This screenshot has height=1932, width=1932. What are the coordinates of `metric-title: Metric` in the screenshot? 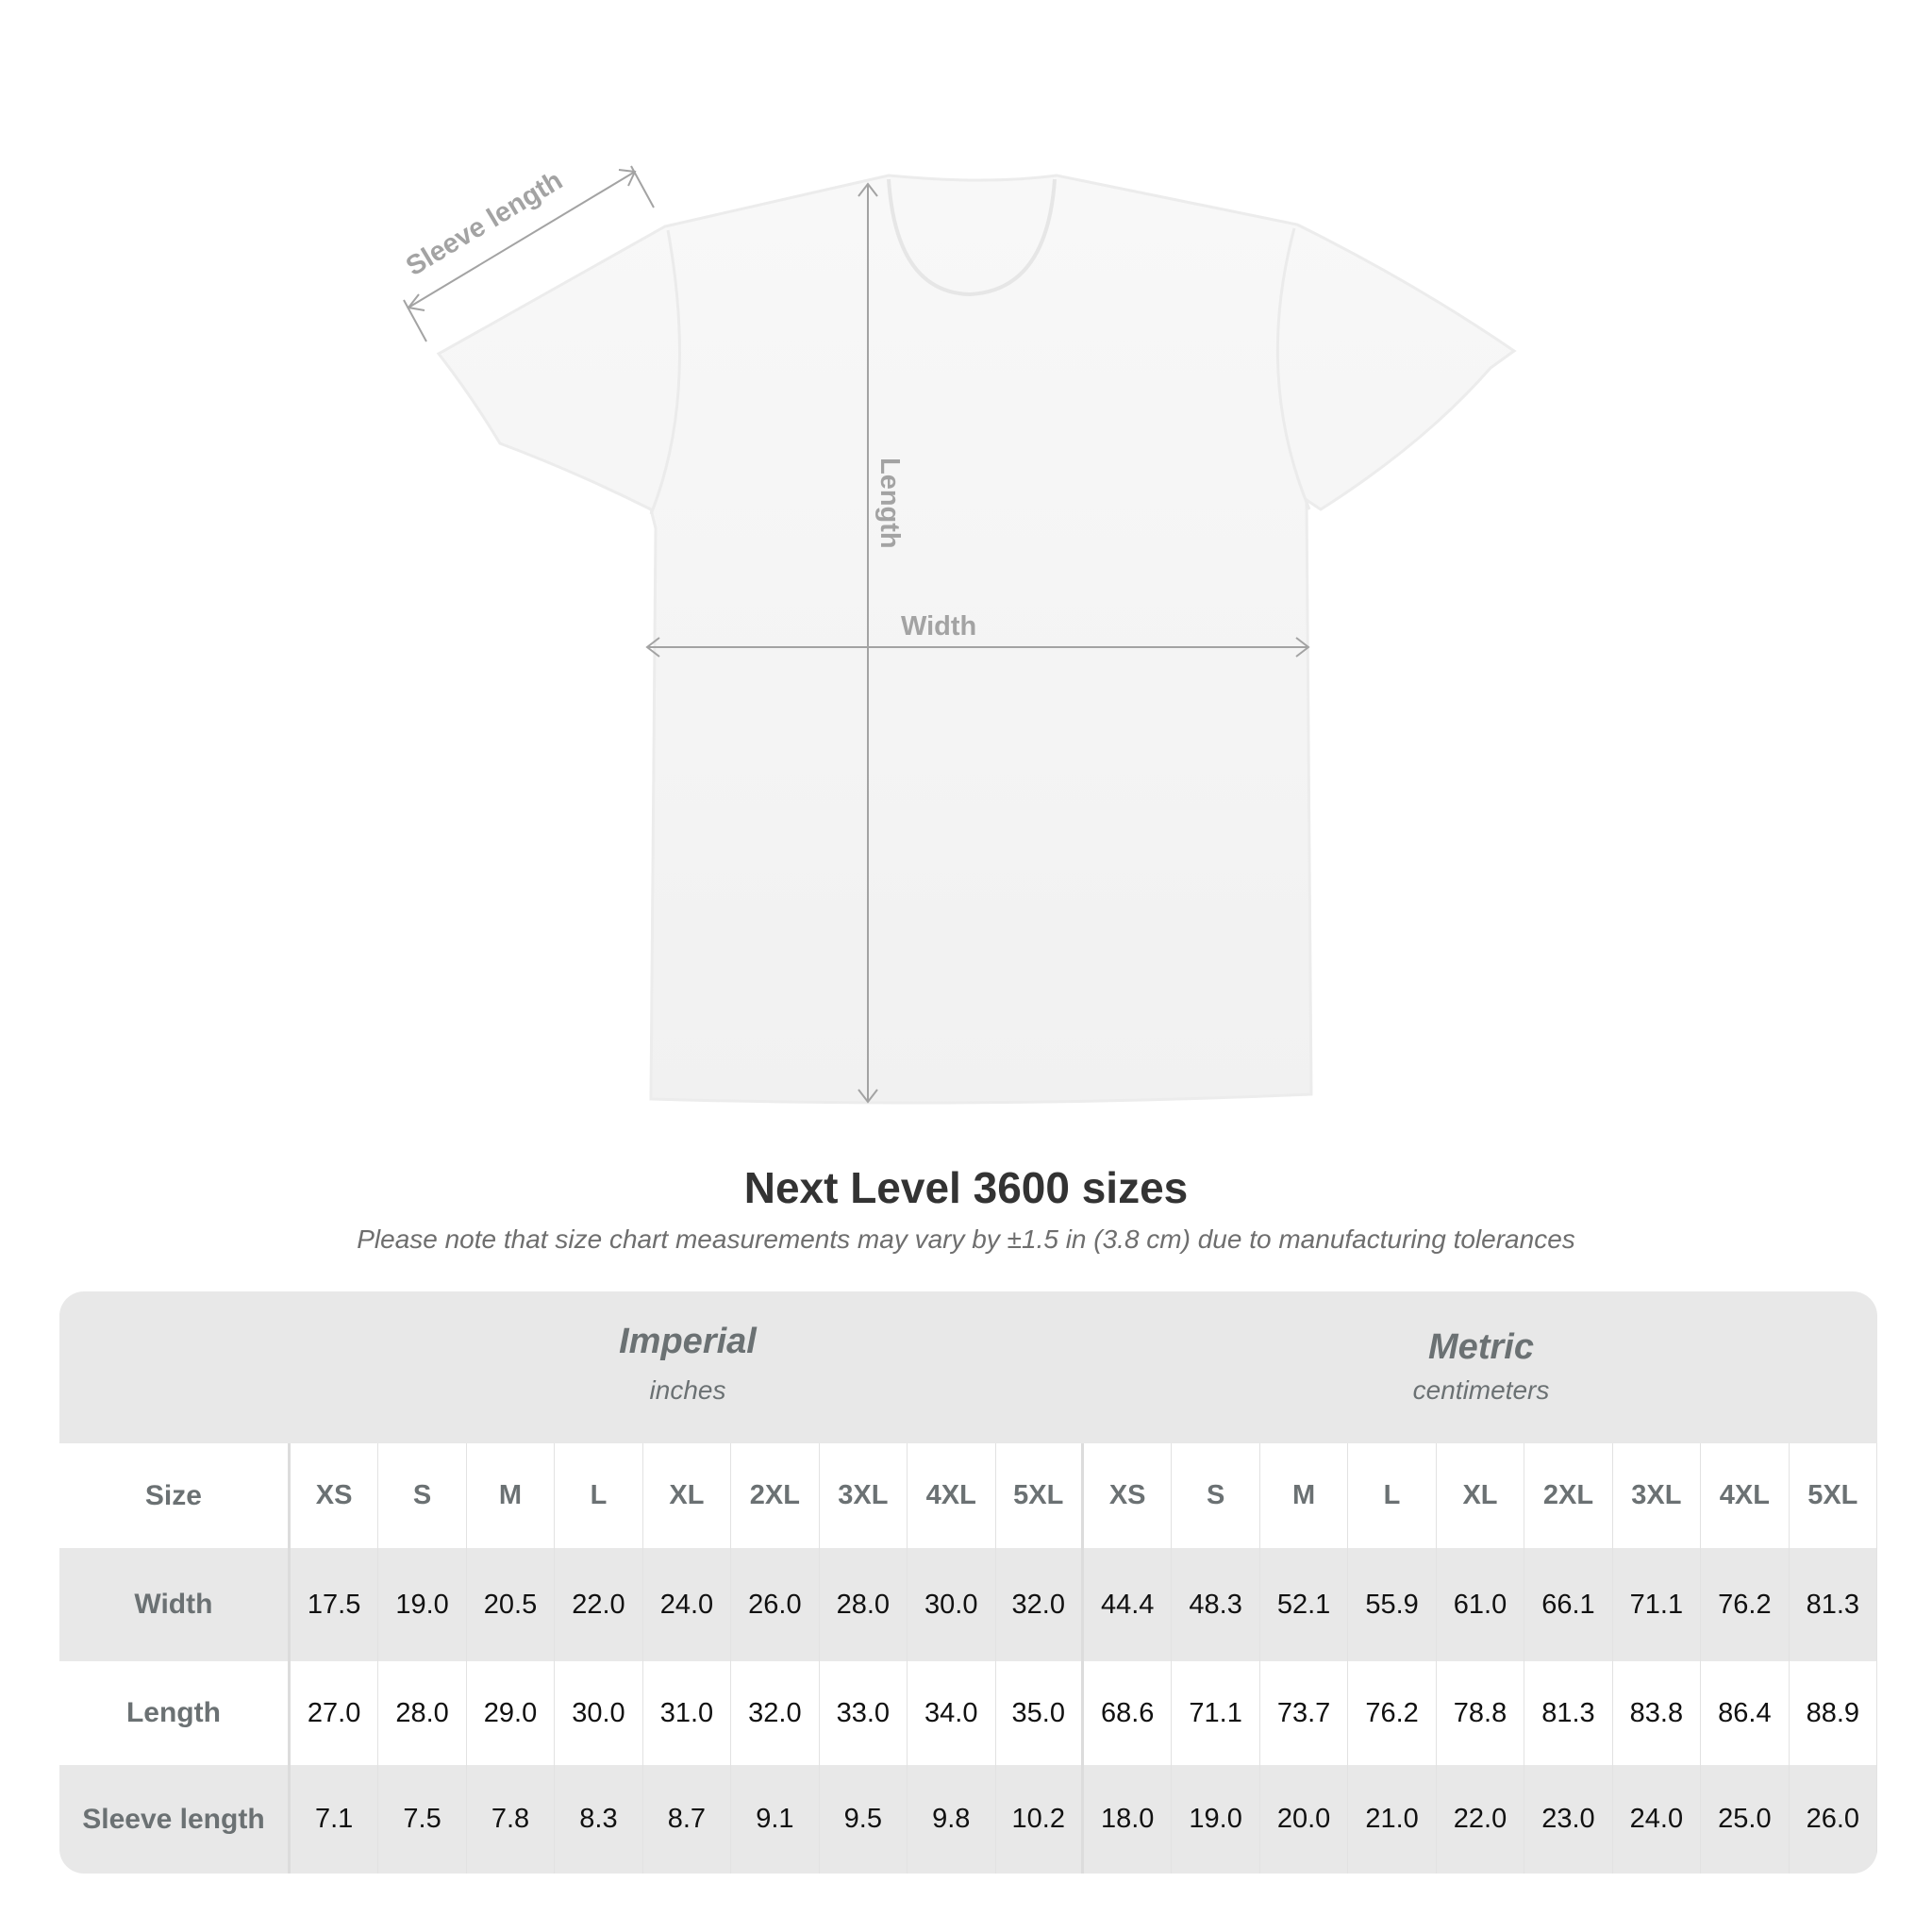 It's located at (1481, 1347).